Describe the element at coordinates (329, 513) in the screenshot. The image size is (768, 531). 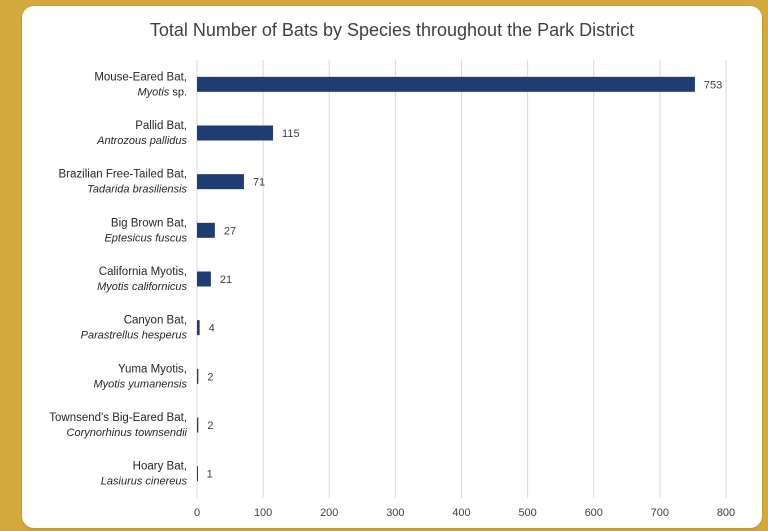
I see `x-tick-label: 200` at that location.